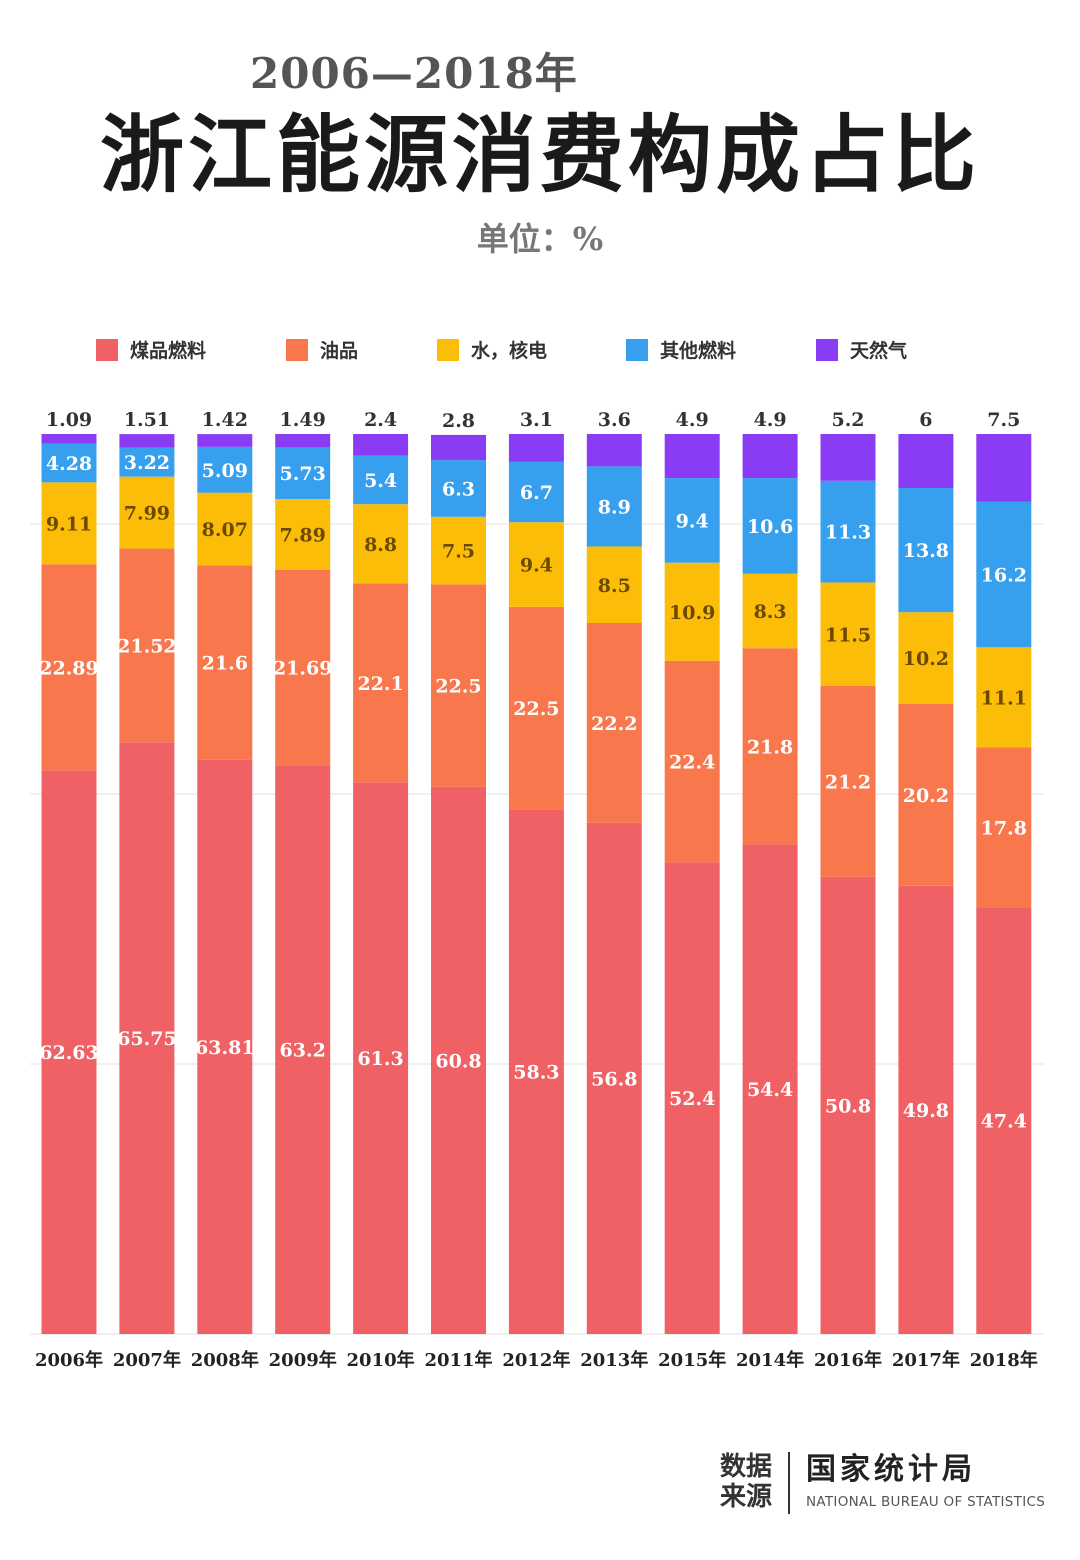 This screenshot has width=1080, height=1560. I want to click on source-label: 数据 来源, so click(750, 1482).